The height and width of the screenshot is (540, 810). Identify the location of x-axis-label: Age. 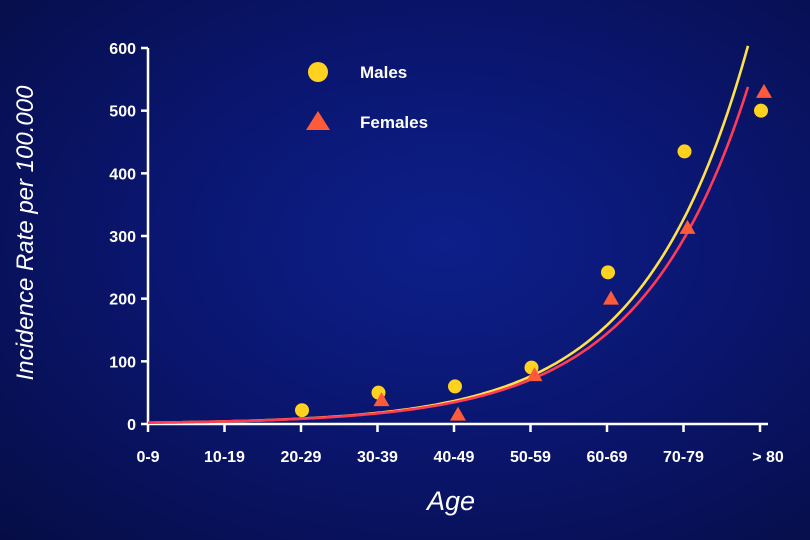
(450, 501).